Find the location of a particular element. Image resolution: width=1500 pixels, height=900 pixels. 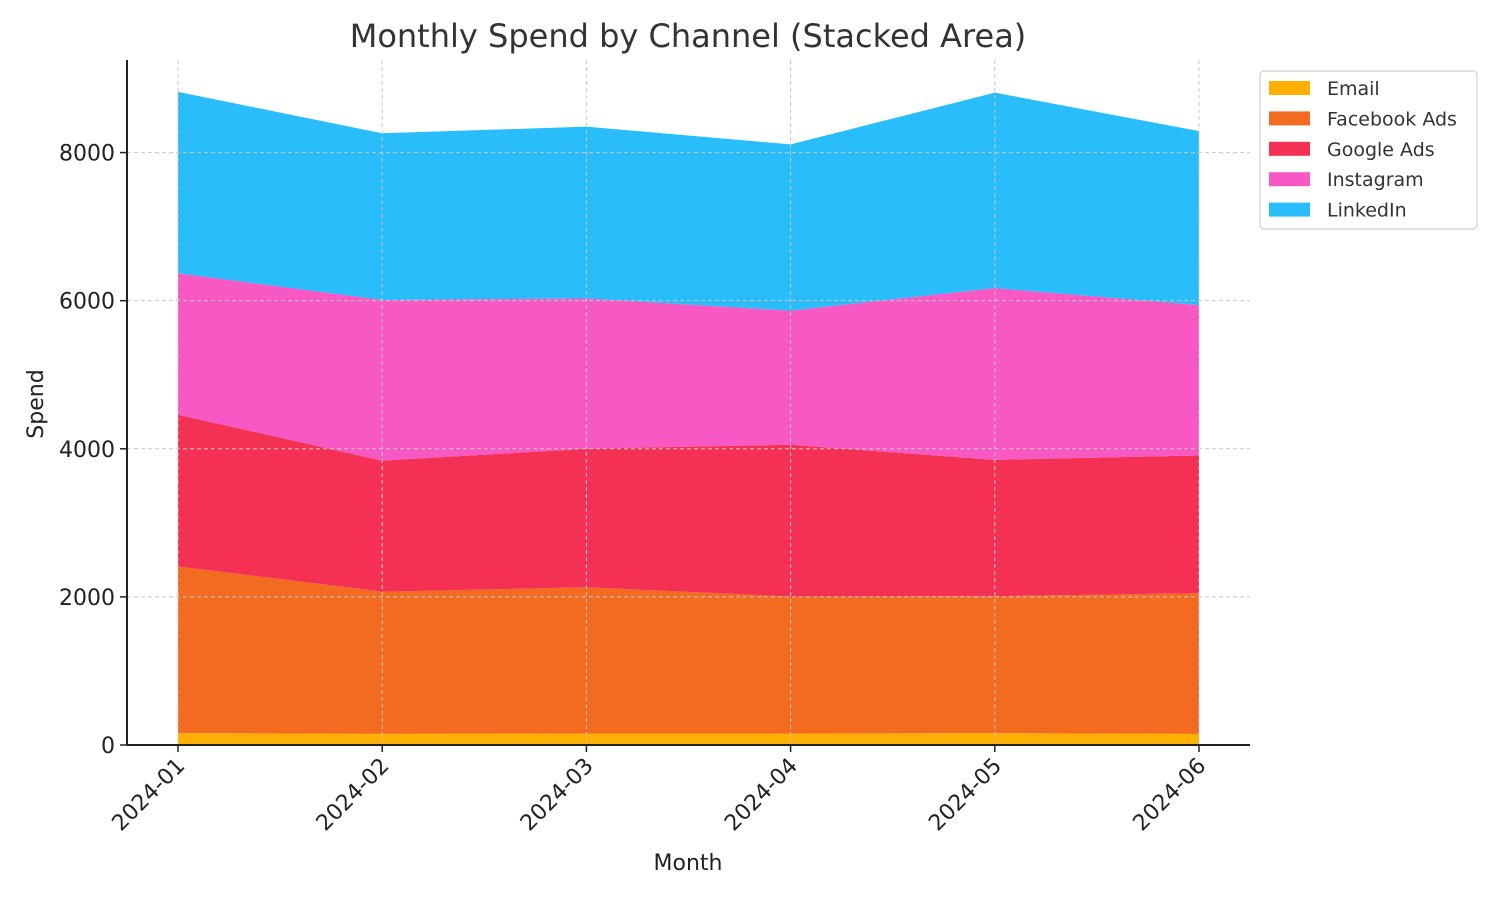

area-series-instagram is located at coordinates (688, 367).